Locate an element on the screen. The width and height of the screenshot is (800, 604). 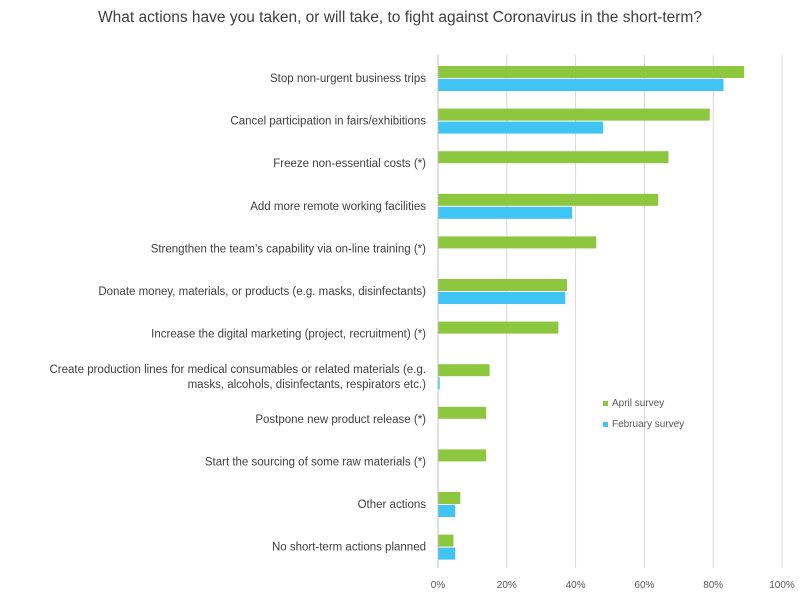
x-tick-label: 60% is located at coordinates (644, 585).